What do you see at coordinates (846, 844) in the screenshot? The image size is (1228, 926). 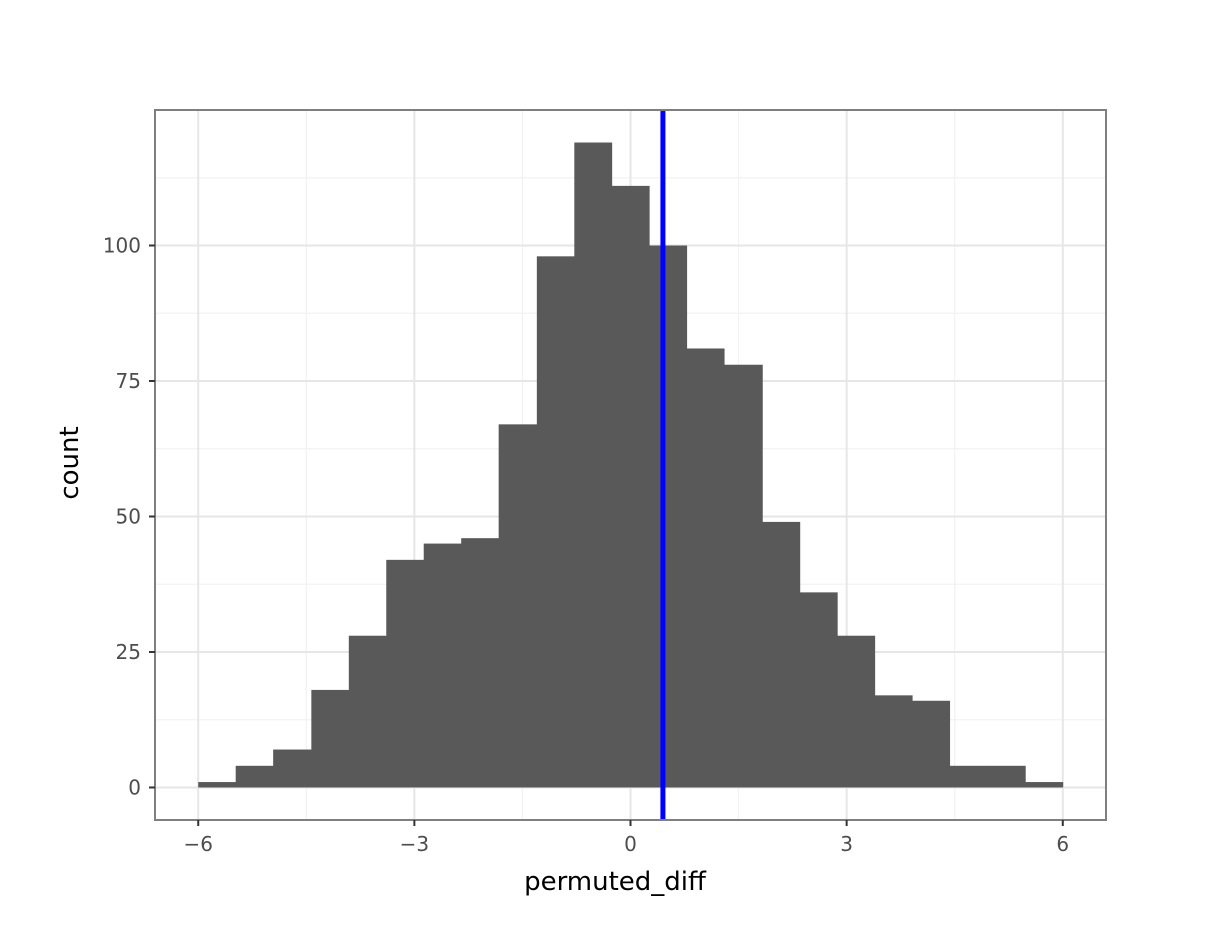 I see `x-tick-label: 3` at bounding box center [846, 844].